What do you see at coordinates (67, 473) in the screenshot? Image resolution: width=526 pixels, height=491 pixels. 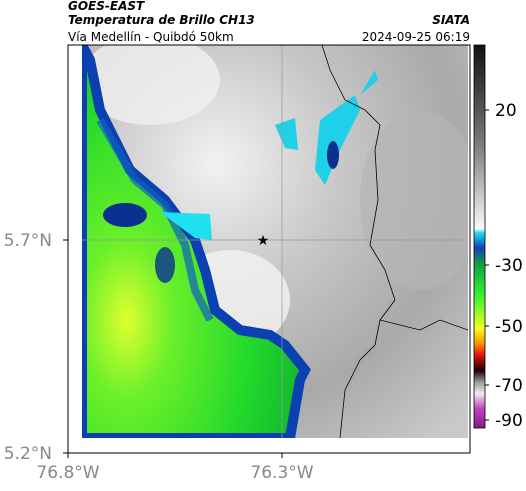 I see `lon-label: 76.8°W` at bounding box center [67, 473].